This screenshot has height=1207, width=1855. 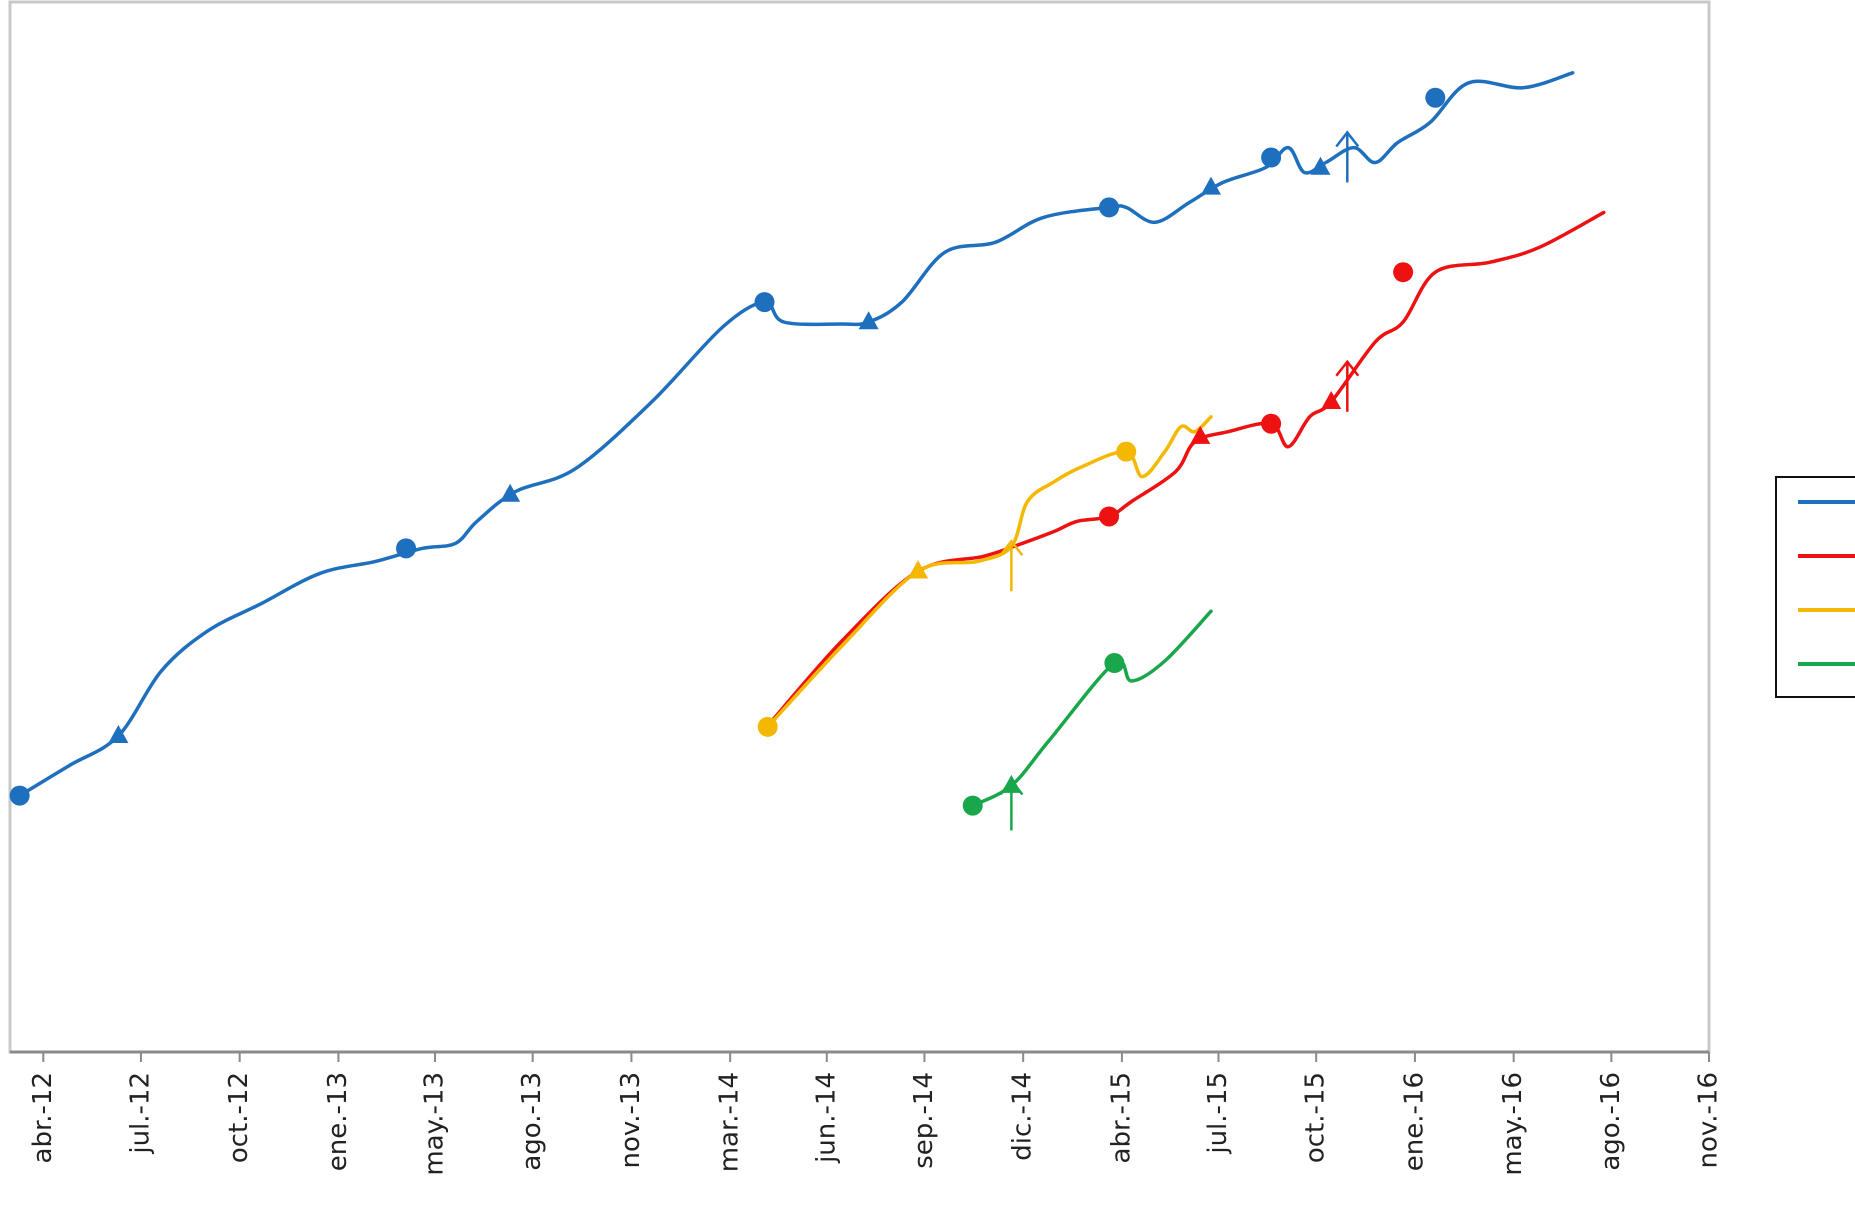 What do you see at coordinates (826, 1118) in the screenshot?
I see `x-tick-label: jun.-14` at bounding box center [826, 1118].